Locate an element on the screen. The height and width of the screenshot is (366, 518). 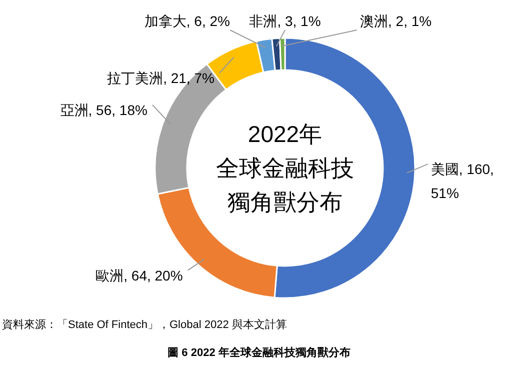
note: 資料來源：「State Of Fintech」，Global 2022 與本文計算 is located at coordinates (144, 325).